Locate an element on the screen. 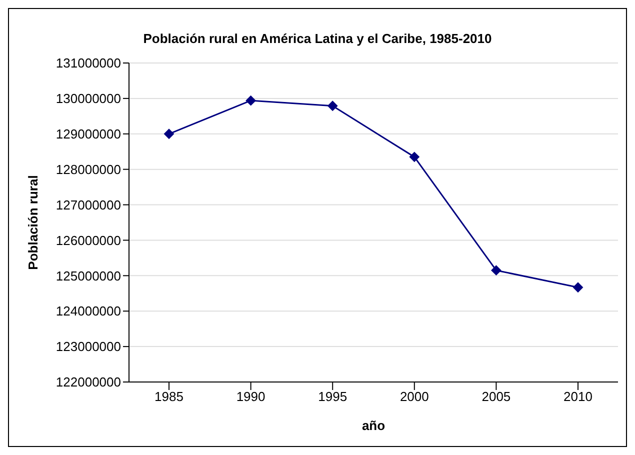 This screenshot has width=635, height=455. x-tick-label: 2010 is located at coordinates (578, 396).